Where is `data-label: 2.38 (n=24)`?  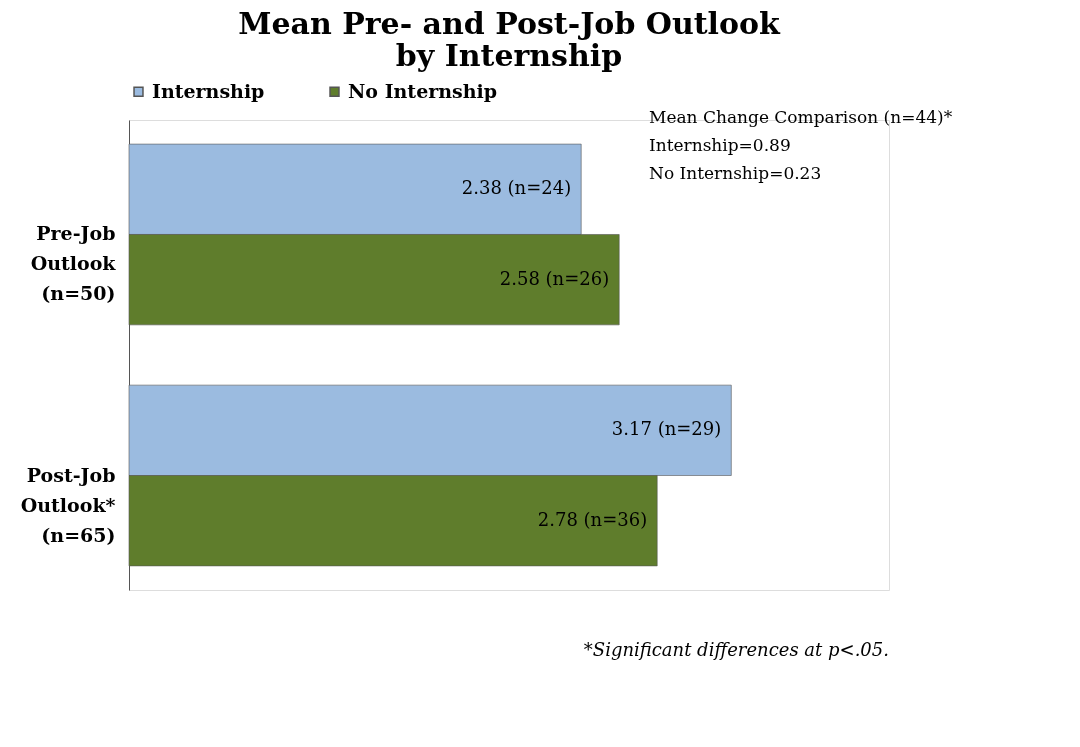
data-label: 2.38 (n=24) is located at coordinates (516, 188).